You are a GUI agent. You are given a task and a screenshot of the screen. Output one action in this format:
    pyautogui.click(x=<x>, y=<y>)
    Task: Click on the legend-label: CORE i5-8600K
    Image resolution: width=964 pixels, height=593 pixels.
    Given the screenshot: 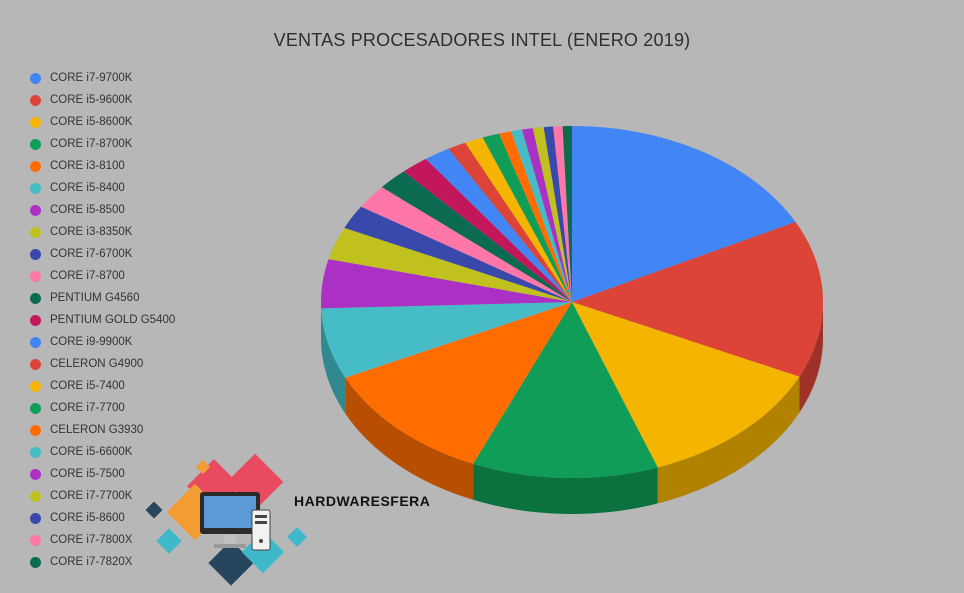 What is the action you would take?
    pyautogui.click(x=91, y=122)
    